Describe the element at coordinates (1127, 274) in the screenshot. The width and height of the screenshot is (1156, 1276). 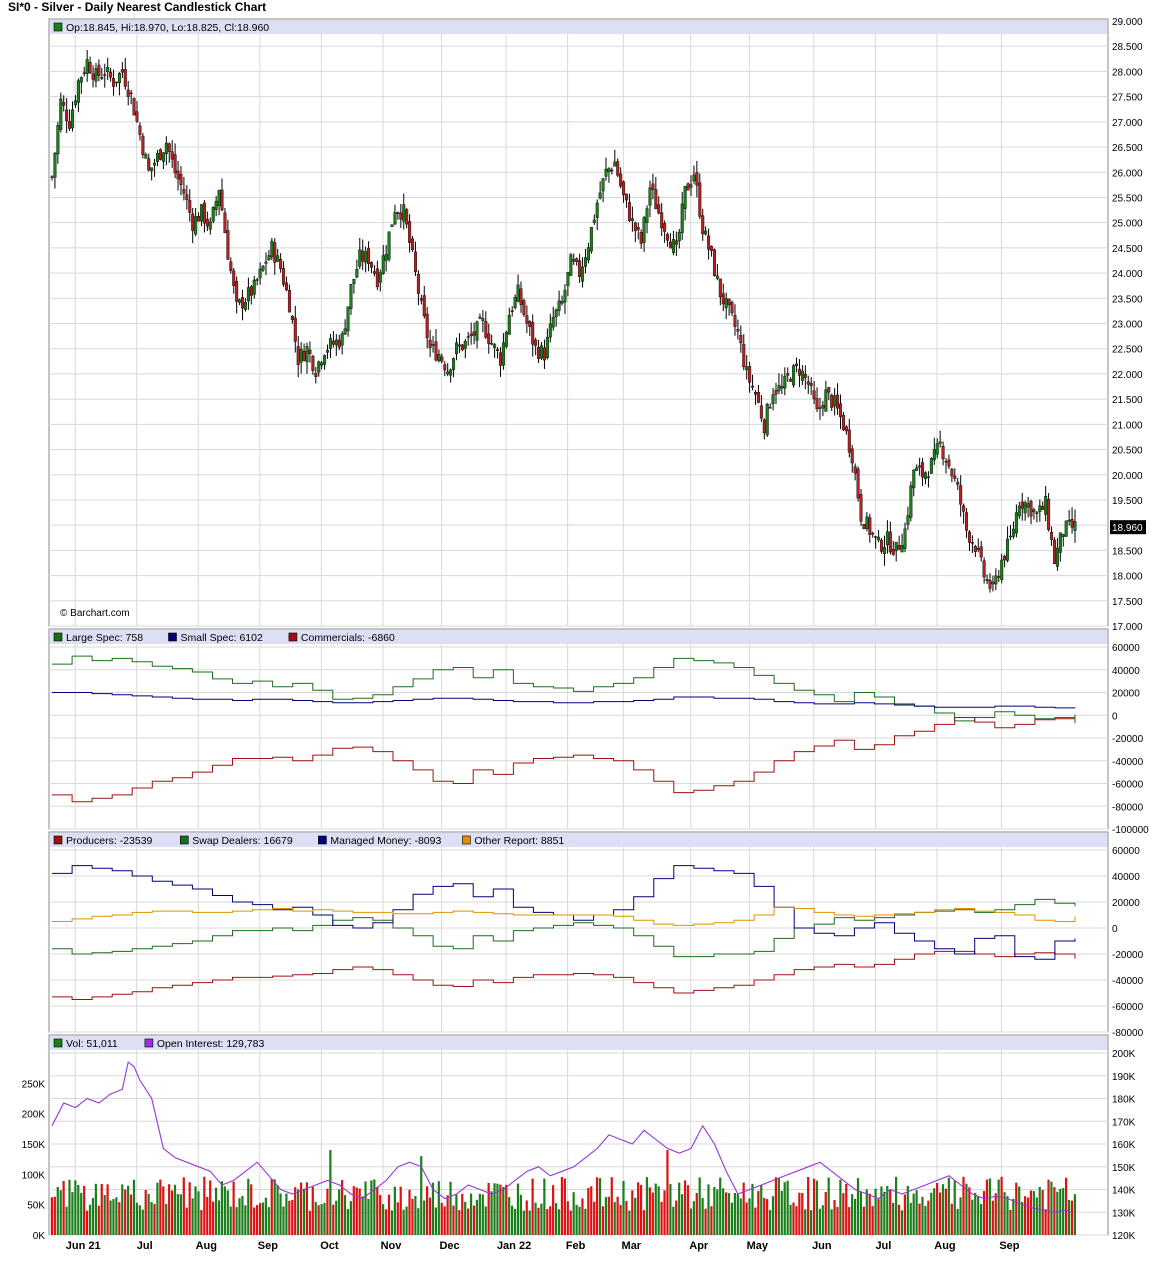
I see `y-tick-label: 24.000` at that location.